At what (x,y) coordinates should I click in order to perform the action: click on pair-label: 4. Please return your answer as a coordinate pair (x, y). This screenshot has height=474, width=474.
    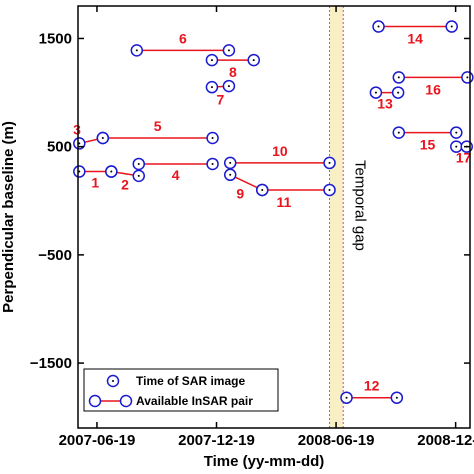
    Looking at the image, I should click on (176, 175).